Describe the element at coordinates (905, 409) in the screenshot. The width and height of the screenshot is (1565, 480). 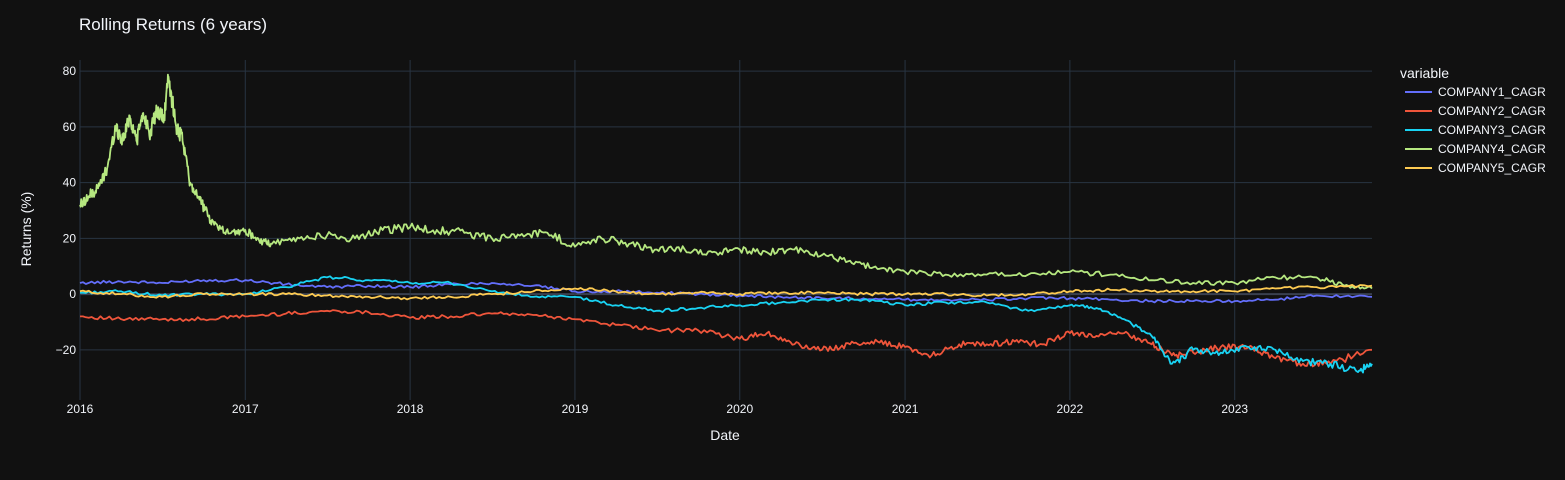
I see `x-tick-label: 2021` at that location.